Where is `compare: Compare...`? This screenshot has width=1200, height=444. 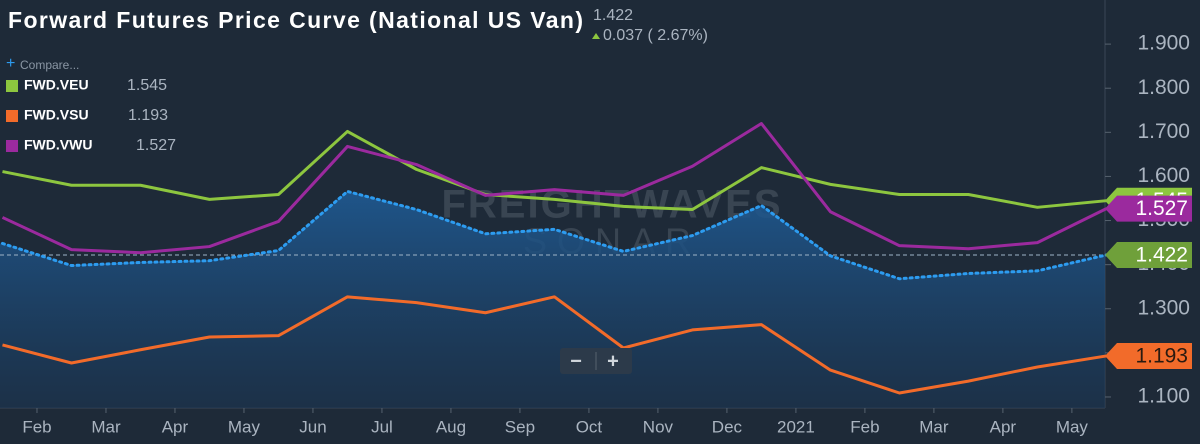 compare: Compare... is located at coordinates (49, 65).